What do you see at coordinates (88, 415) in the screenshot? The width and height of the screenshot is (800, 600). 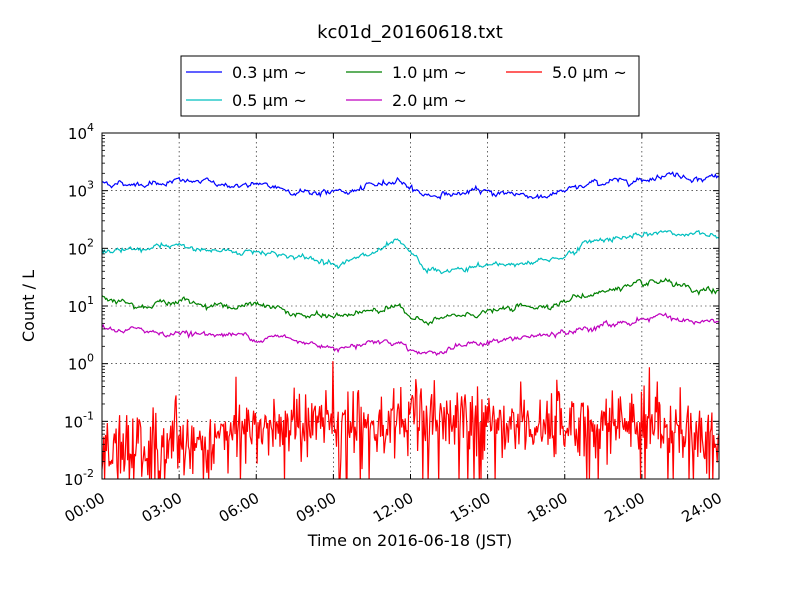 I see `y-tick-exponent: -1` at bounding box center [88, 415].